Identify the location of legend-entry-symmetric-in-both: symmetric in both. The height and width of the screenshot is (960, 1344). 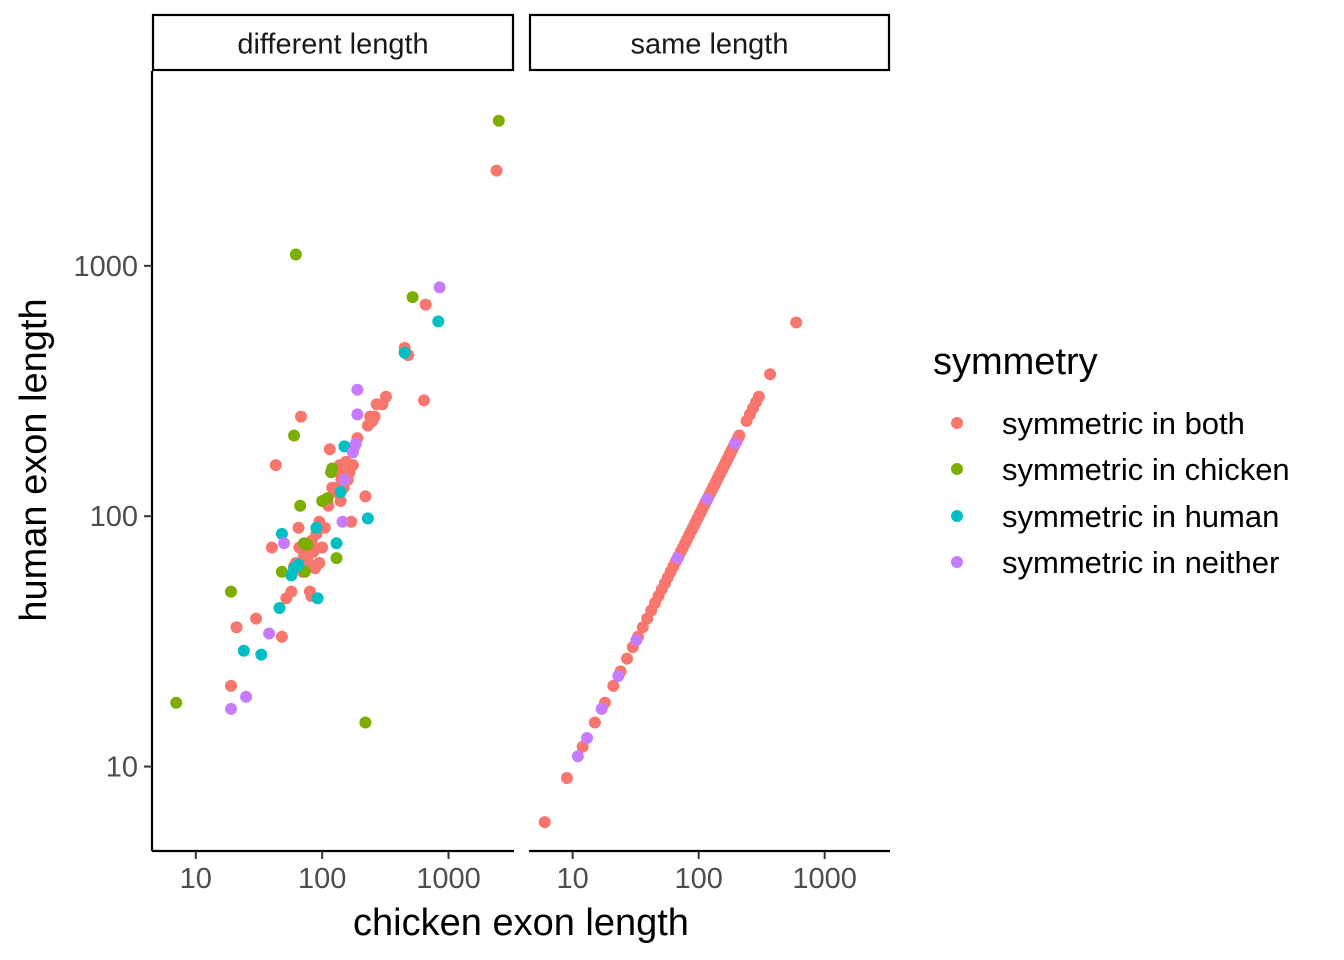
(1098, 423).